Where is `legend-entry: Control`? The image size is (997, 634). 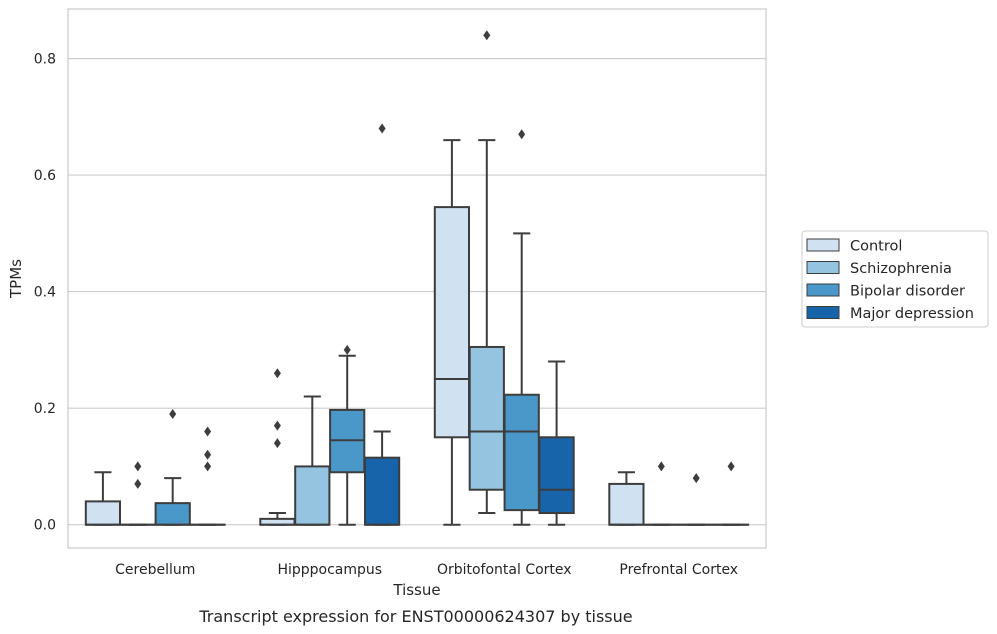 legend-entry: Control is located at coordinates (876, 247).